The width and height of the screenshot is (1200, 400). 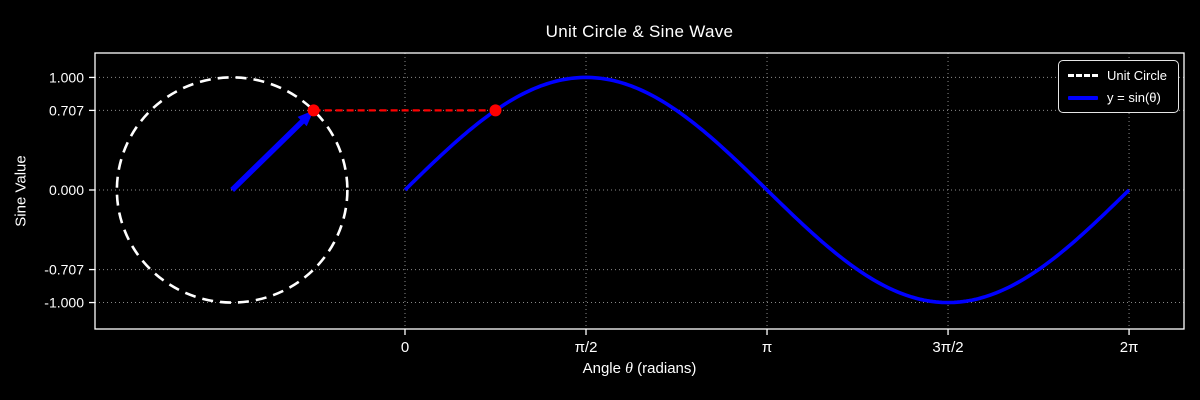 I want to click on legend-label: y = sin(θ), so click(x=1134, y=97).